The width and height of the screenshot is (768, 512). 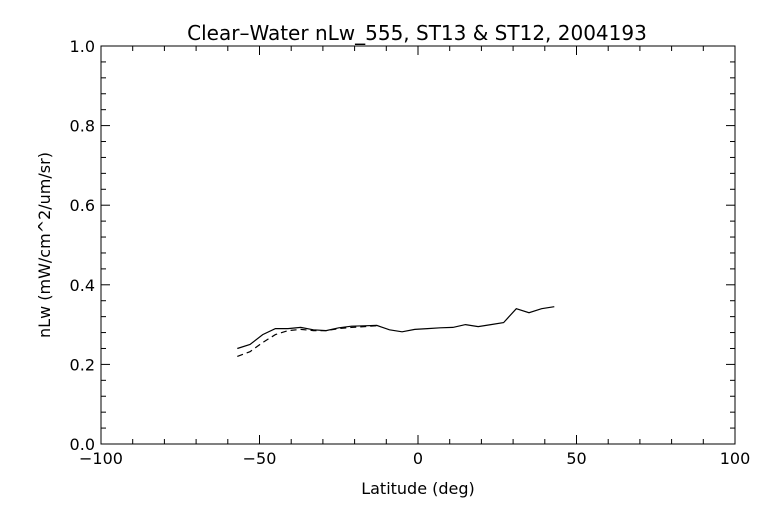 What do you see at coordinates (82, 205) in the screenshot?
I see `y-tick-label: 0.6` at bounding box center [82, 205].